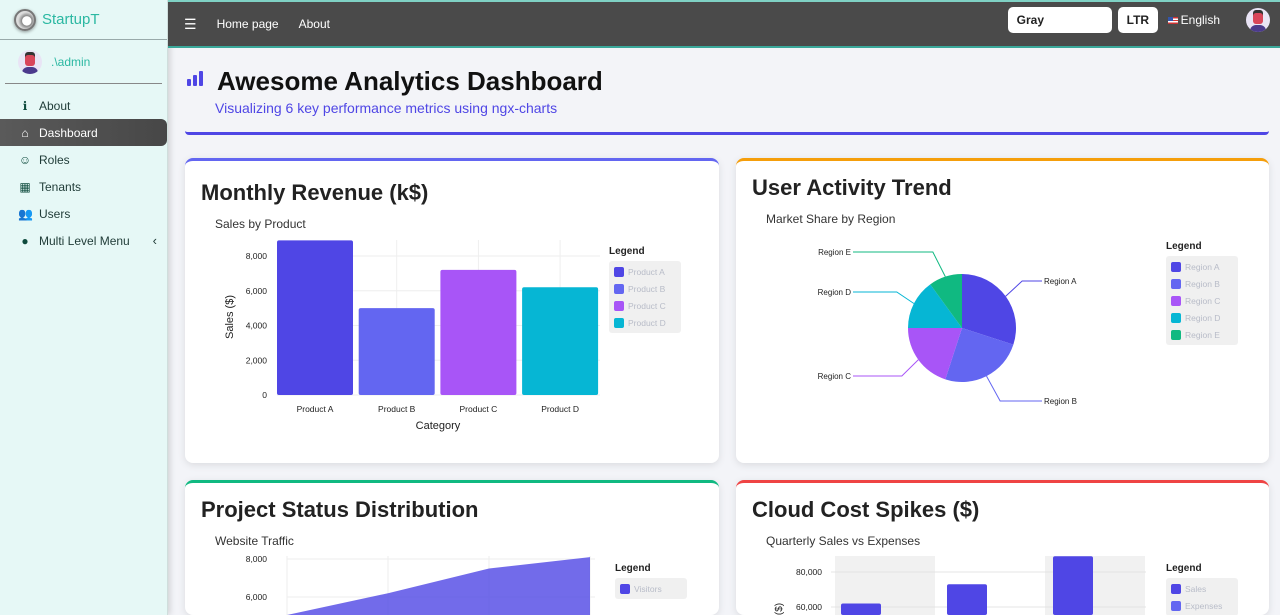 Image resolution: width=1280 pixels, height=615 pixels. What do you see at coordinates (1204, 334) in the screenshot?
I see `legend-item: Region E` at bounding box center [1204, 334].